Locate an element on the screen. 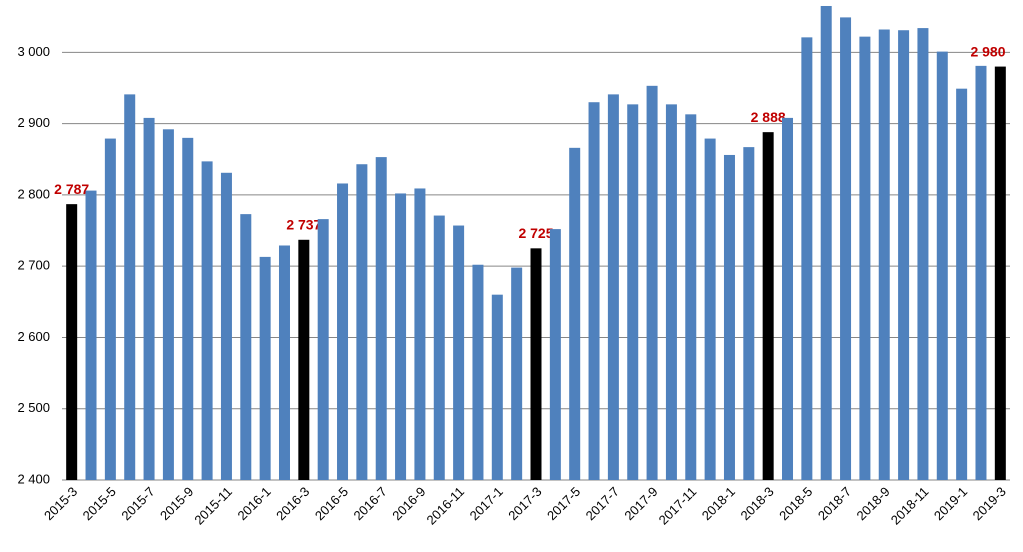 Image resolution: width=1023 pixels, height=552 pixels. x-tick-label: 2015-3 is located at coordinates (60, 503).